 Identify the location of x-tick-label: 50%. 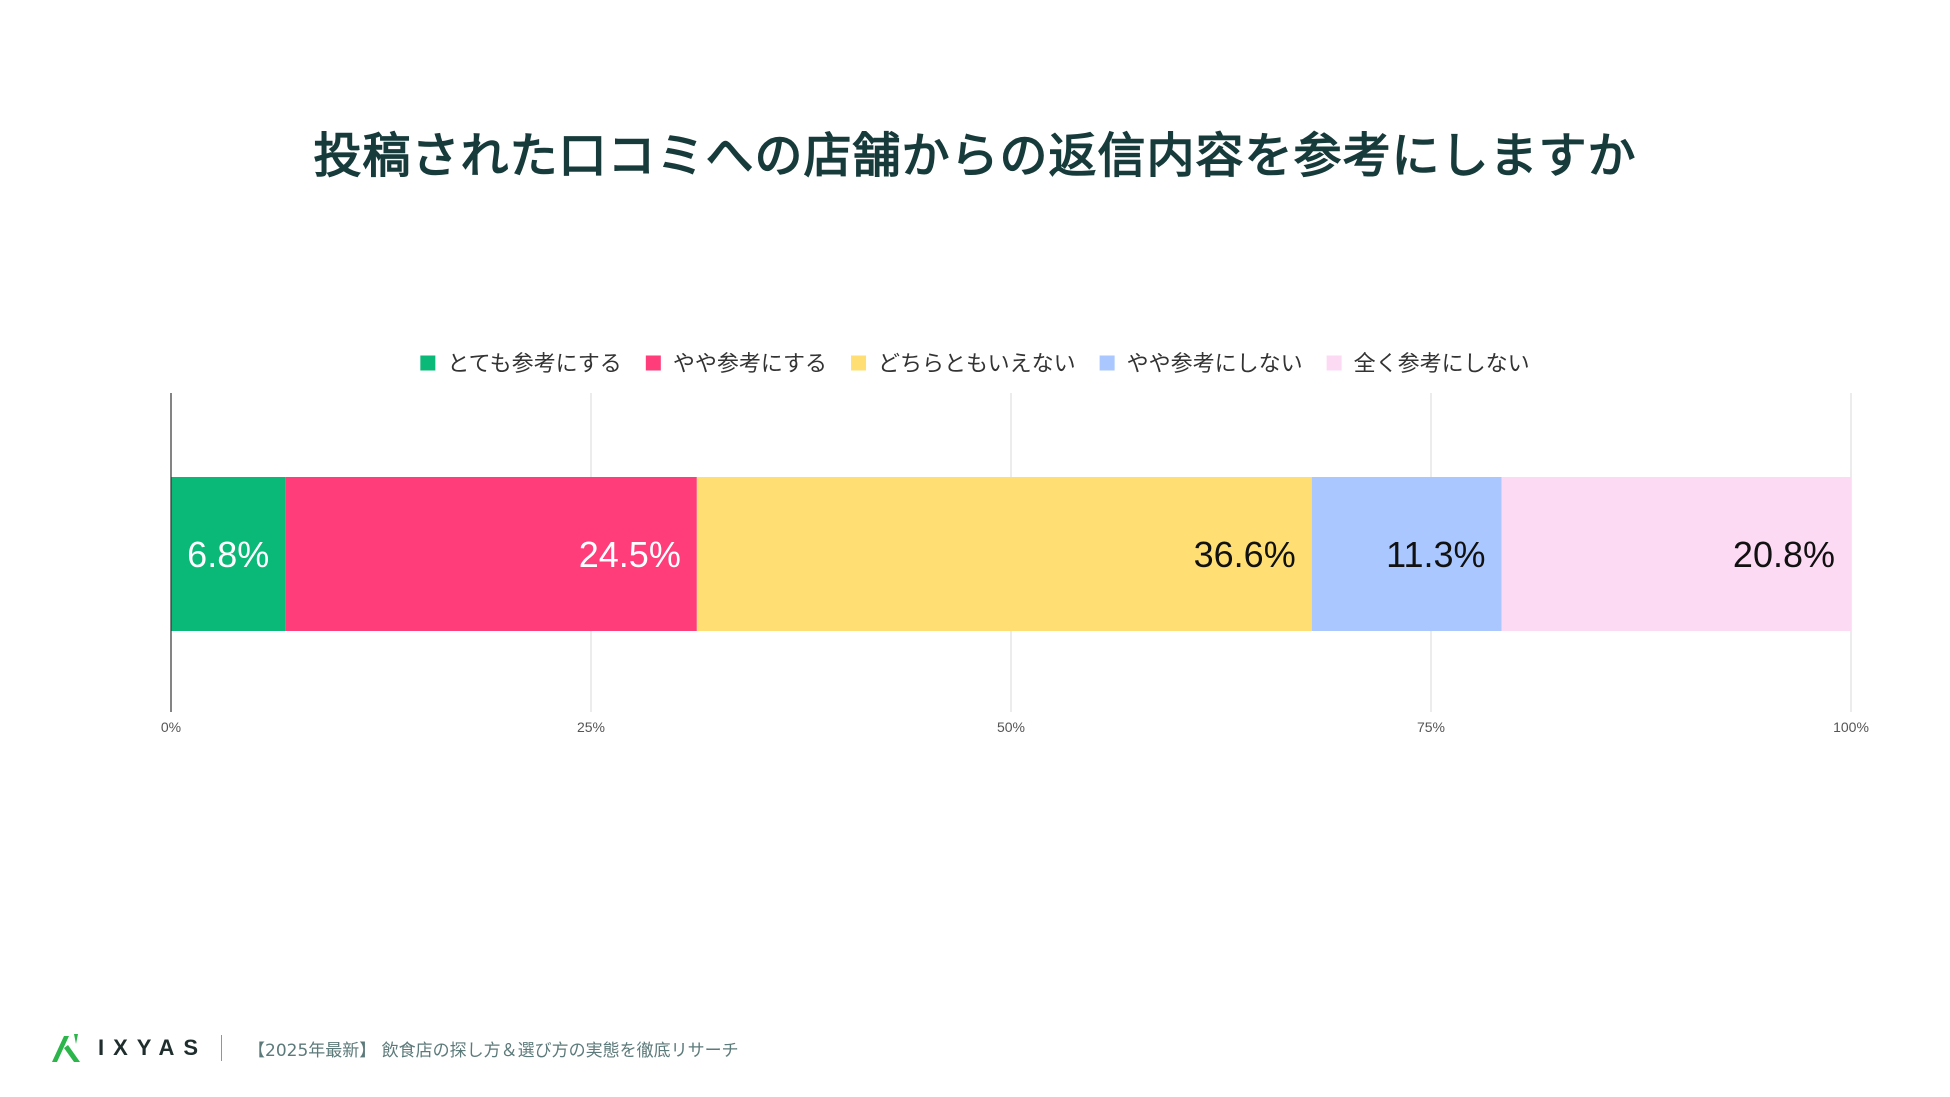
(1011, 727).